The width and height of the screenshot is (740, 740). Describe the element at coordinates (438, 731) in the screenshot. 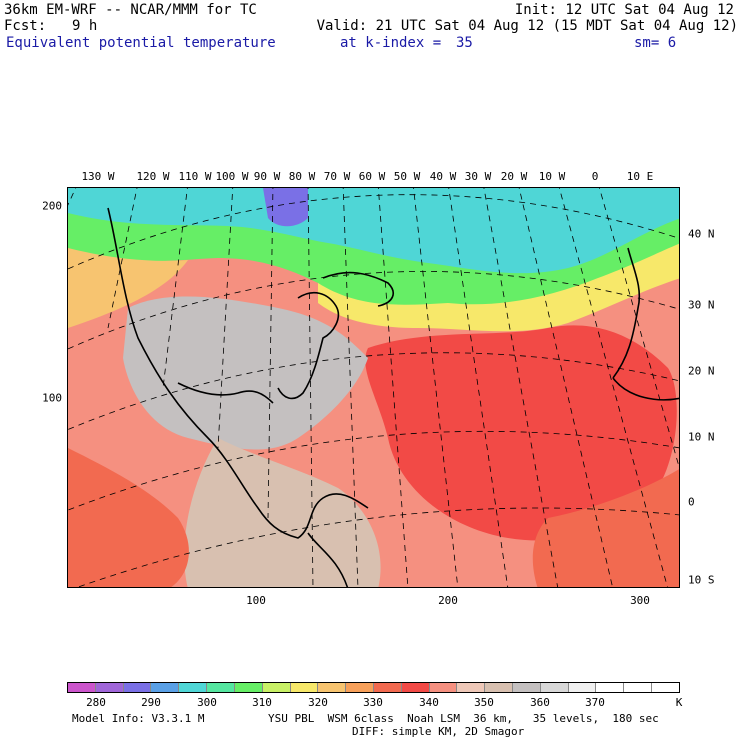

I see `diffusion-info: DIFF: simple KM, 2D Smagor` at that location.